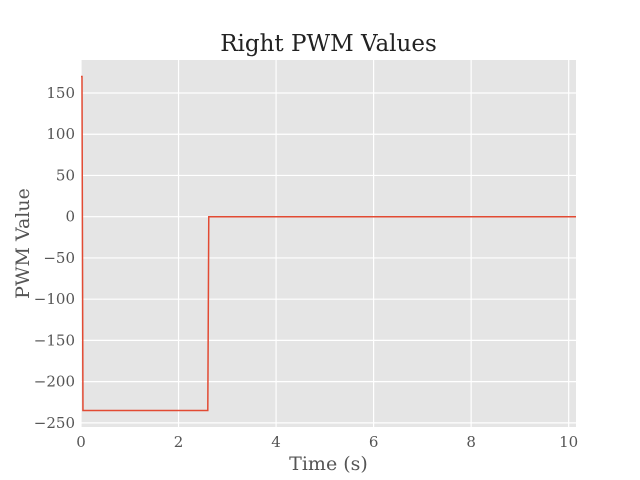  I want to click on chart-title: Right PWM Values, so click(328, 44).